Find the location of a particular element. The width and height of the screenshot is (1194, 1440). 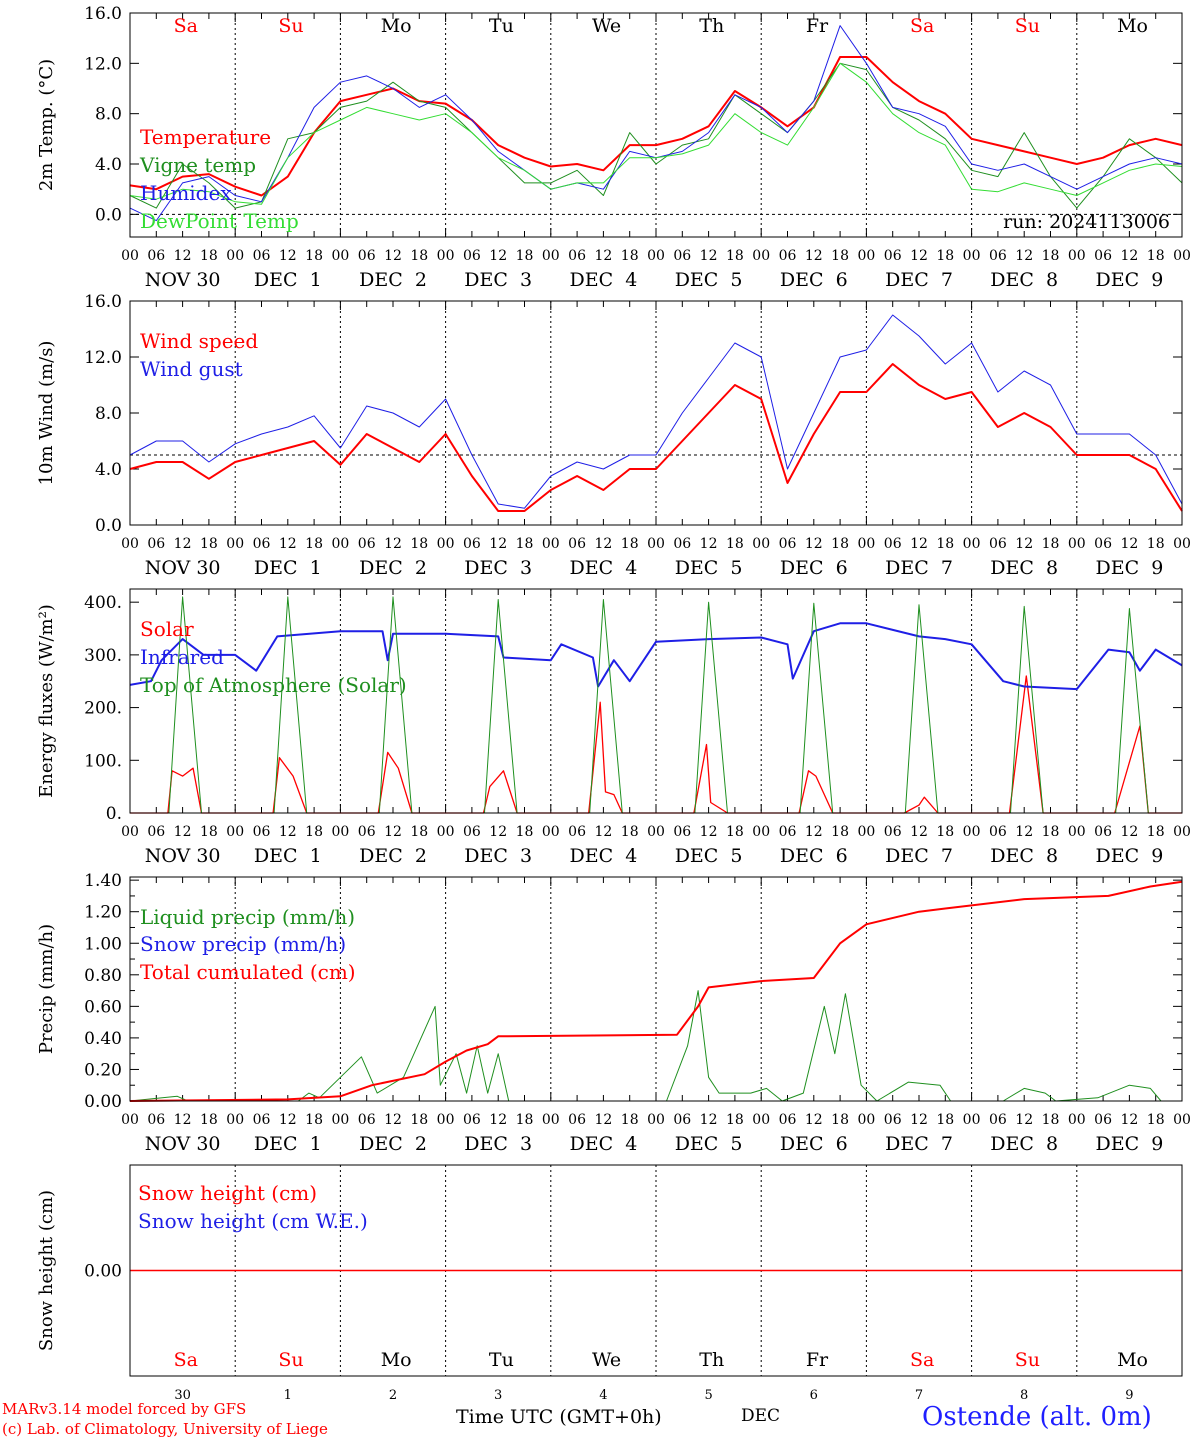

weekday-label: Mo is located at coordinates (1132, 1360).